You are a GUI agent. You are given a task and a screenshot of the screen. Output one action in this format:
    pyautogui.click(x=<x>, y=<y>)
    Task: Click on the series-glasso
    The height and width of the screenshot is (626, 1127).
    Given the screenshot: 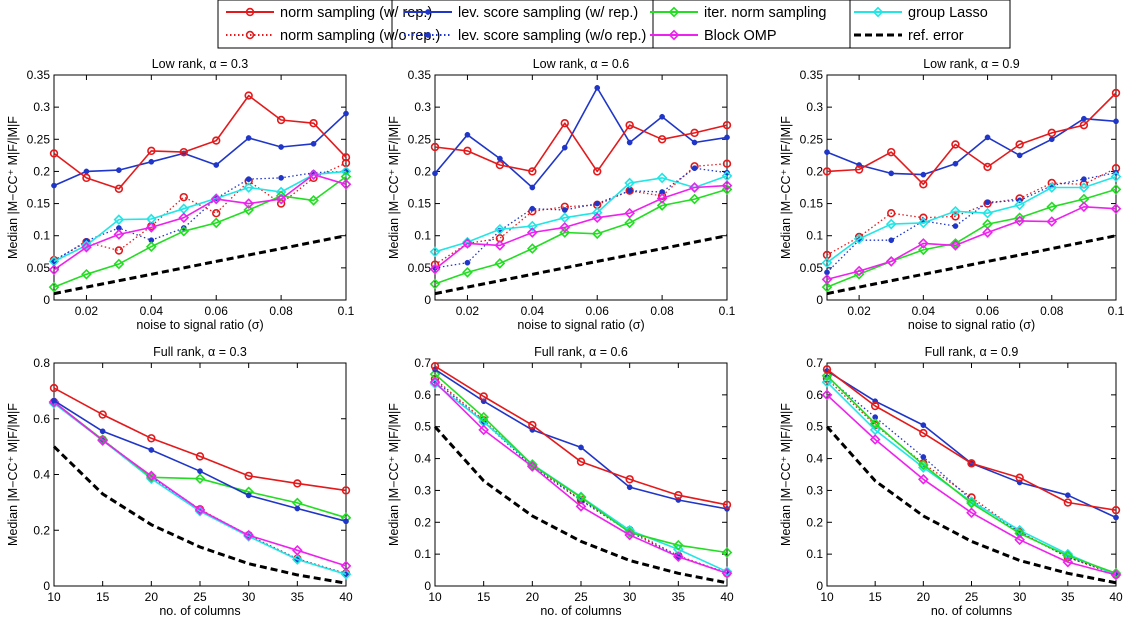 What is the action you would take?
    pyautogui.click(x=971, y=220)
    